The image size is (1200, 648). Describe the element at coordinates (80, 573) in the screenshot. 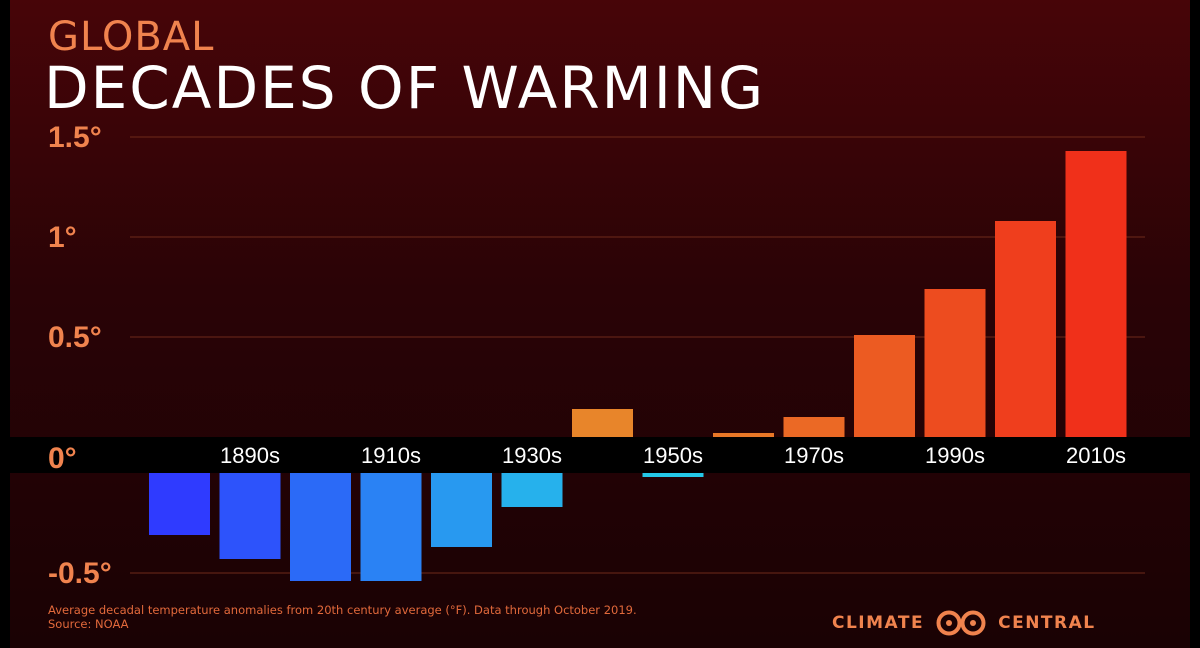

I see `y-tick-label: -0.5°` at that location.